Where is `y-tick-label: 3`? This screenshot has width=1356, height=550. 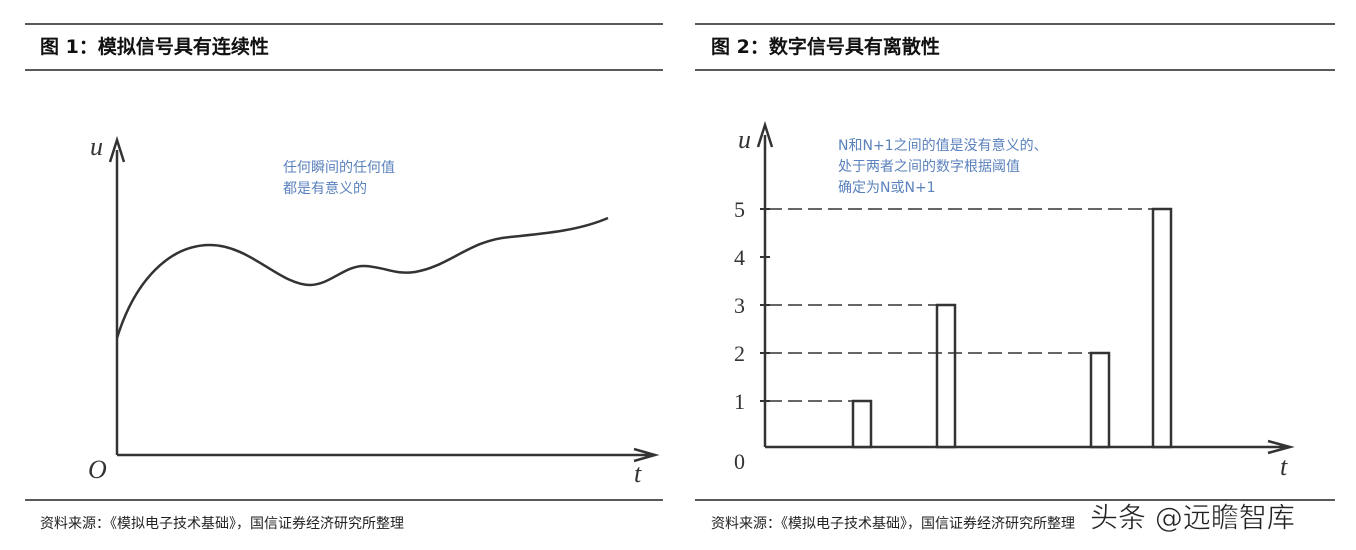 y-tick-label: 3 is located at coordinates (739, 305).